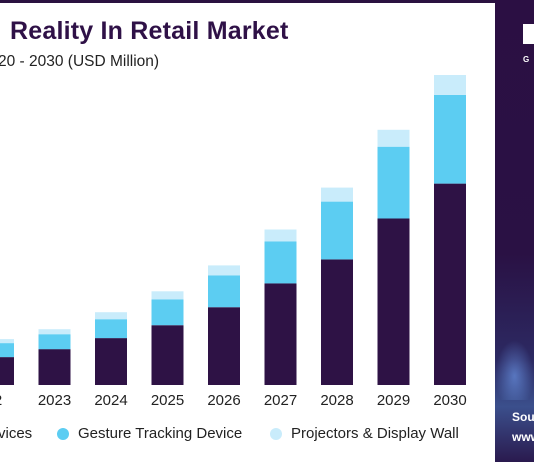 Image resolution: width=534 pixels, height=462 pixels. I want to click on x-tick-label: 2030, so click(449, 400).